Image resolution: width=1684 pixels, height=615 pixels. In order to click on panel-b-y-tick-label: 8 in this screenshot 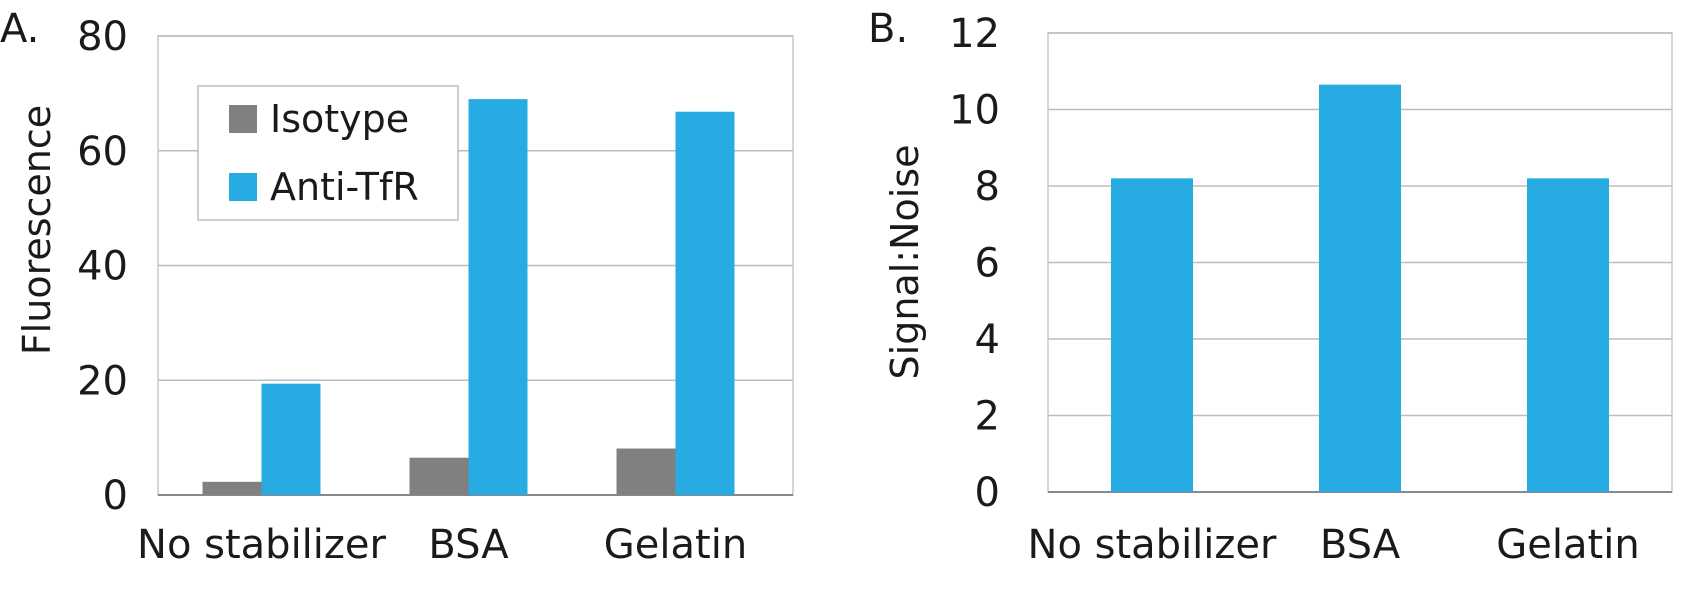, I will do `click(987, 187)`.